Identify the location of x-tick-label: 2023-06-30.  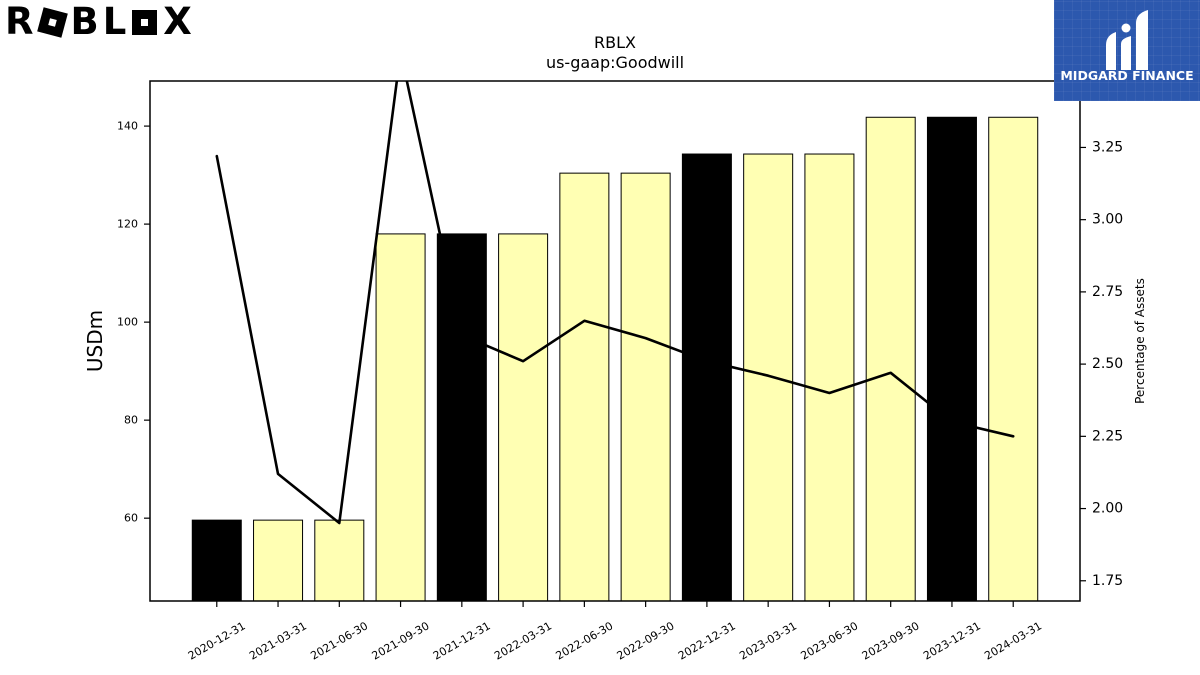
(829, 640).